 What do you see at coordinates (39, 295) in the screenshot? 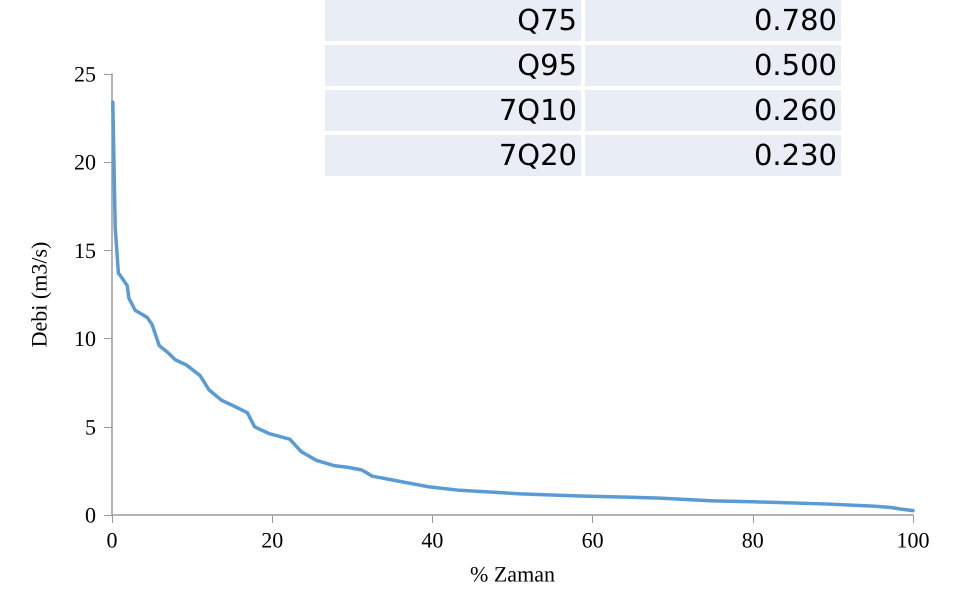
I see `y-axis-title: Debi (m3/s)` at bounding box center [39, 295].